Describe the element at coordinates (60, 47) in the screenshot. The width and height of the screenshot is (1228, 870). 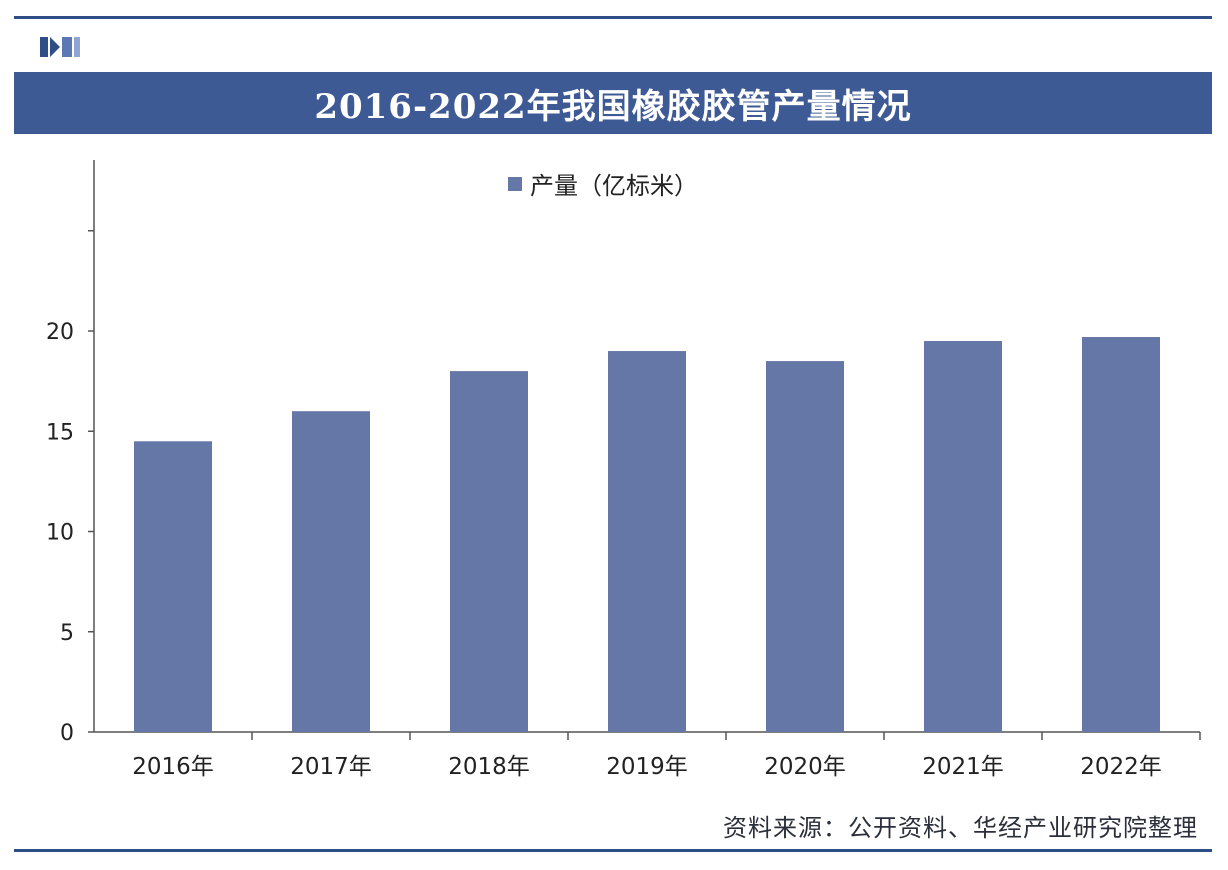
I see `brand-logo` at that location.